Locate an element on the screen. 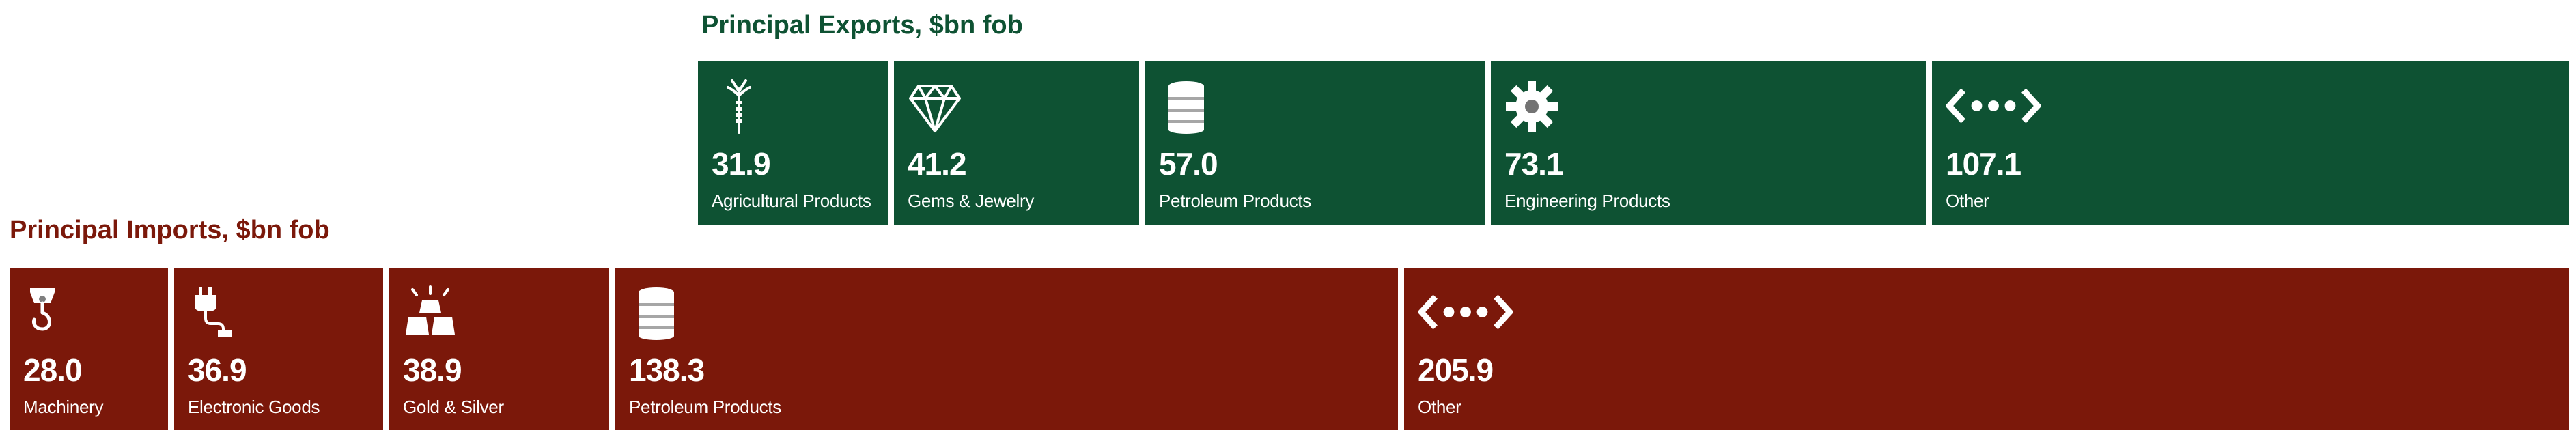 The image size is (2576, 439). tile-label: Engineering Products is located at coordinates (1587, 200).